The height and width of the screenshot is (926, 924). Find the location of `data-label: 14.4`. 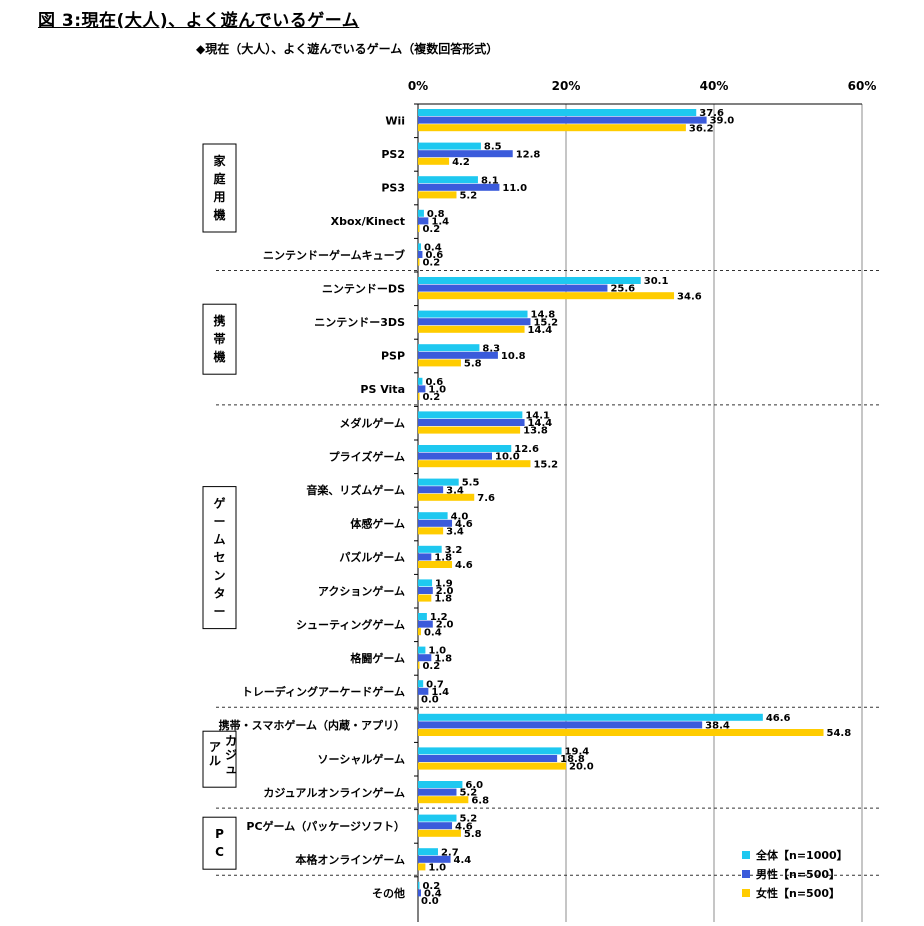

data-label: 14.4 is located at coordinates (540, 423).